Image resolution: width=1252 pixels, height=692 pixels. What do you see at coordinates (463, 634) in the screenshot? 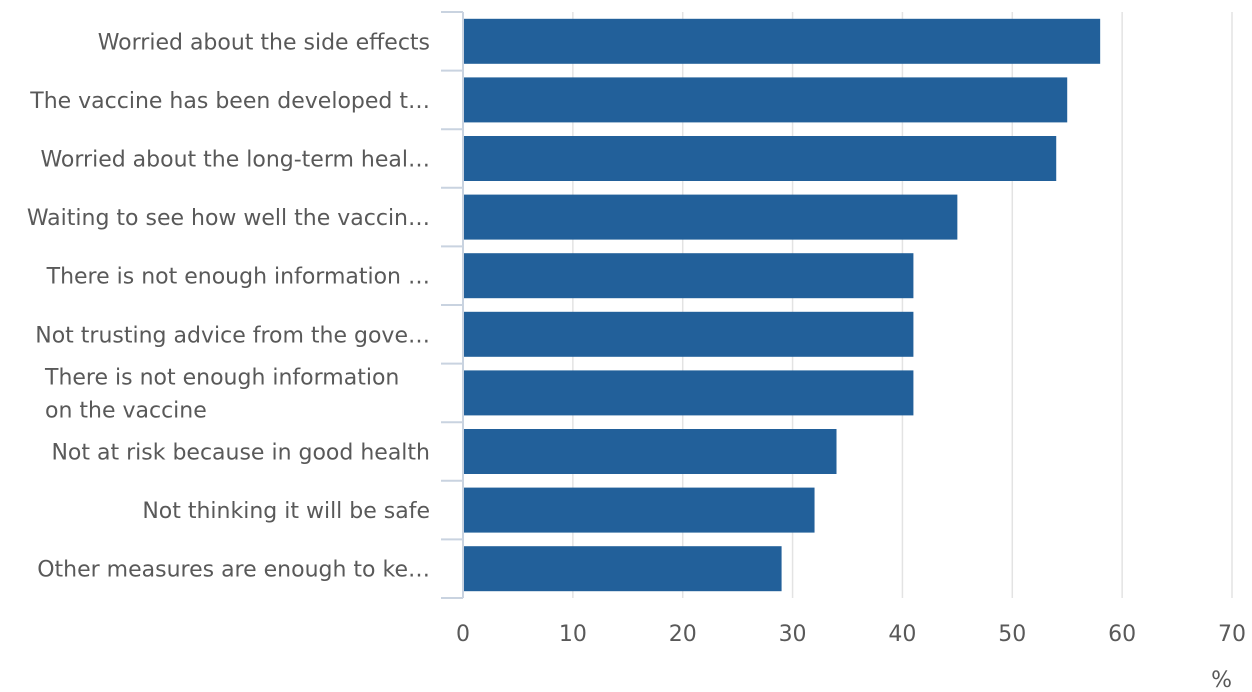
I see `x-tick-label: 0` at bounding box center [463, 634].